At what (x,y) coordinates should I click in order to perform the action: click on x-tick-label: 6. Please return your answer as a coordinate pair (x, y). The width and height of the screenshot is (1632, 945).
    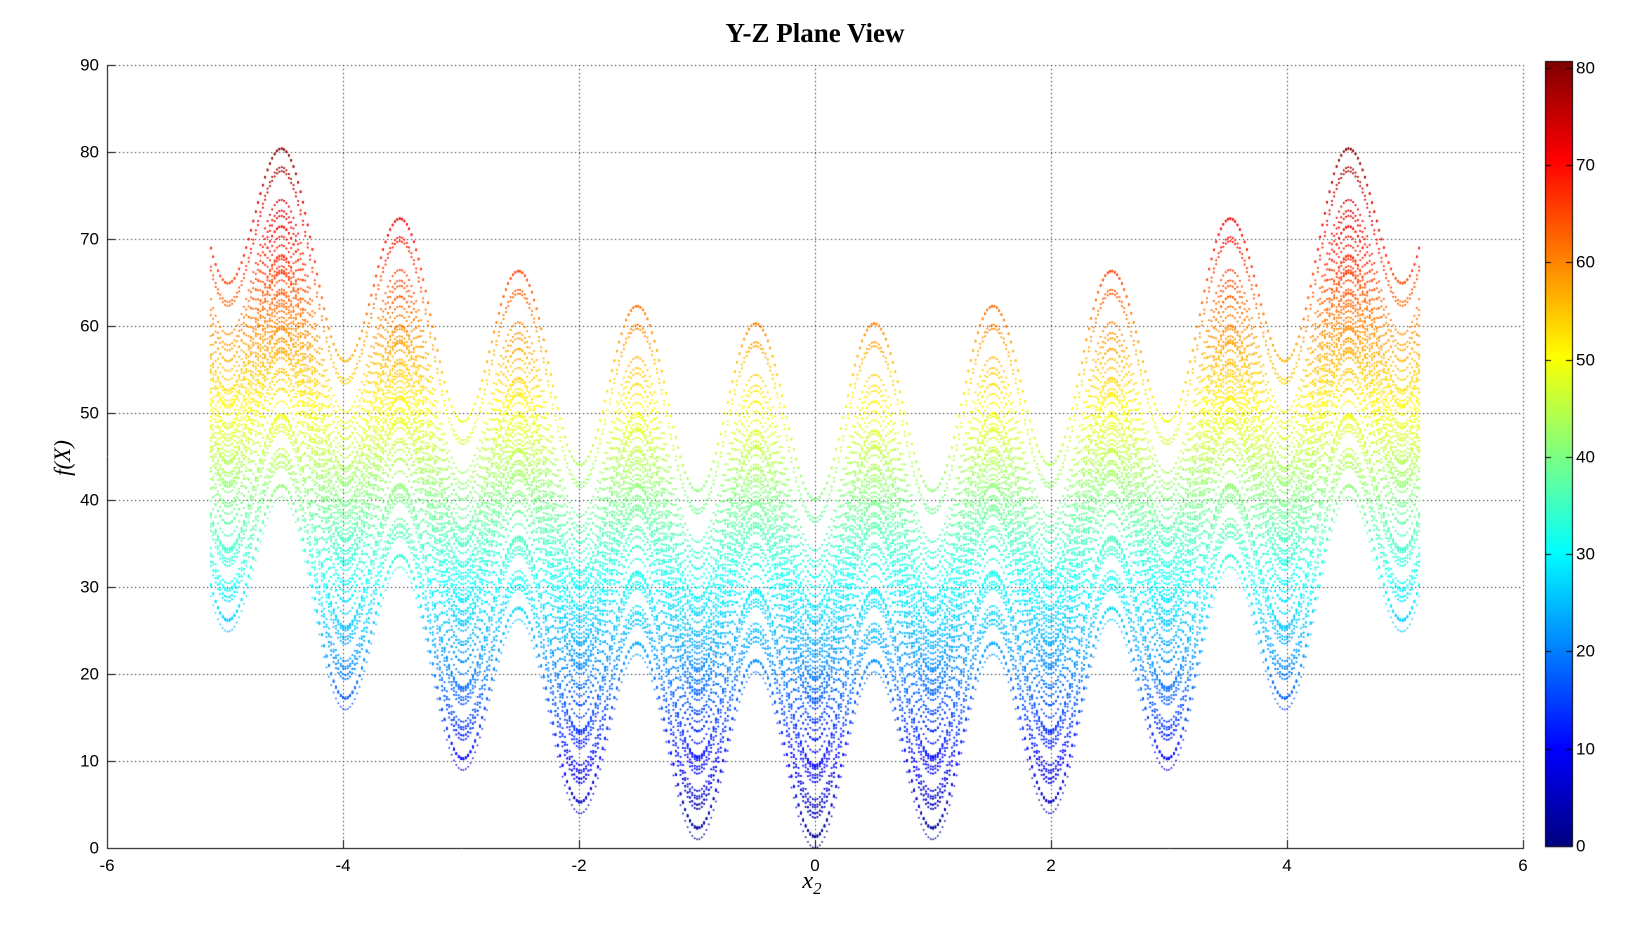
    Looking at the image, I should click on (1523, 865).